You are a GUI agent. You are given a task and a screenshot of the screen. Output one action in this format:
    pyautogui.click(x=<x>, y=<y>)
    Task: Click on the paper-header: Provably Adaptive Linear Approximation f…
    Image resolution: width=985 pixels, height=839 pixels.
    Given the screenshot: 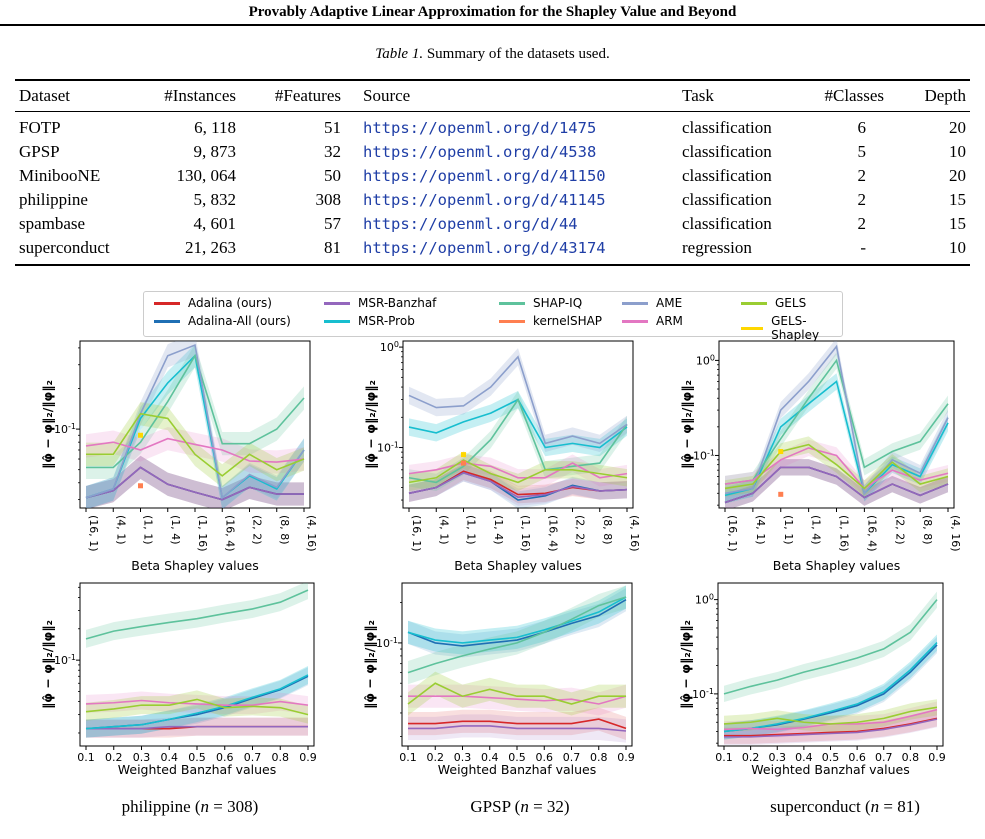 What is the action you would take?
    pyautogui.click(x=492, y=12)
    